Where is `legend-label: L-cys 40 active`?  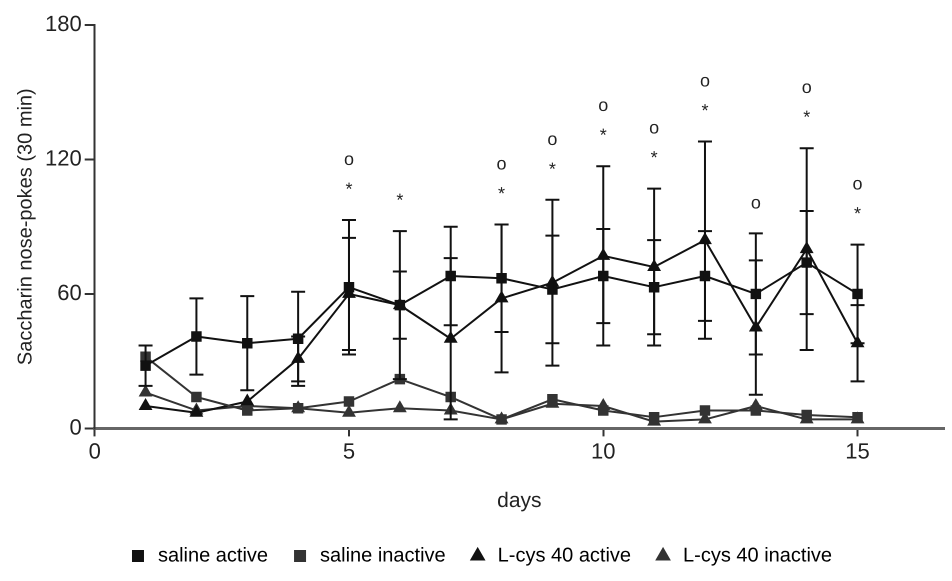
legend-label: L-cys 40 active is located at coordinates (565, 555).